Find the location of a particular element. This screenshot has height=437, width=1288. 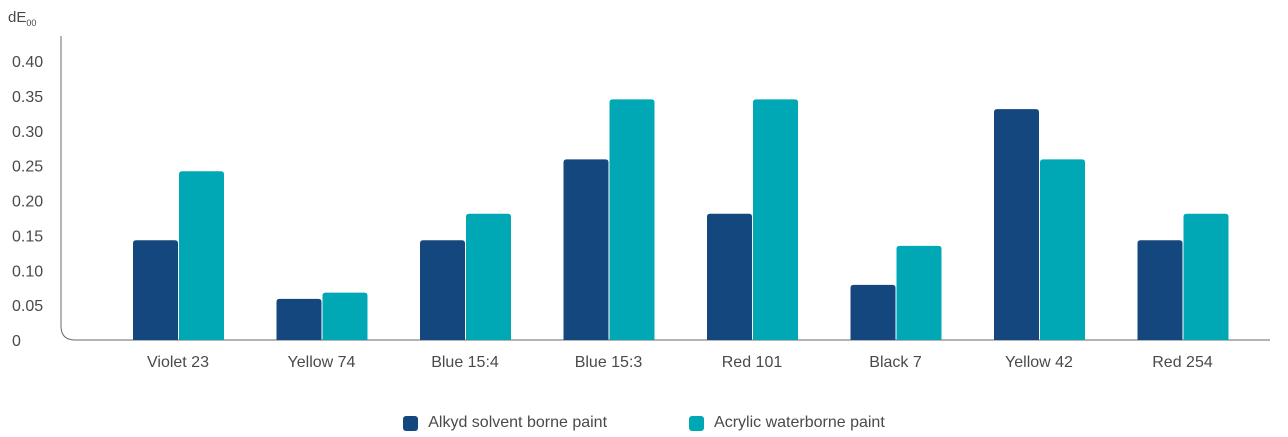

y-tick-label: 0 is located at coordinates (16, 341).